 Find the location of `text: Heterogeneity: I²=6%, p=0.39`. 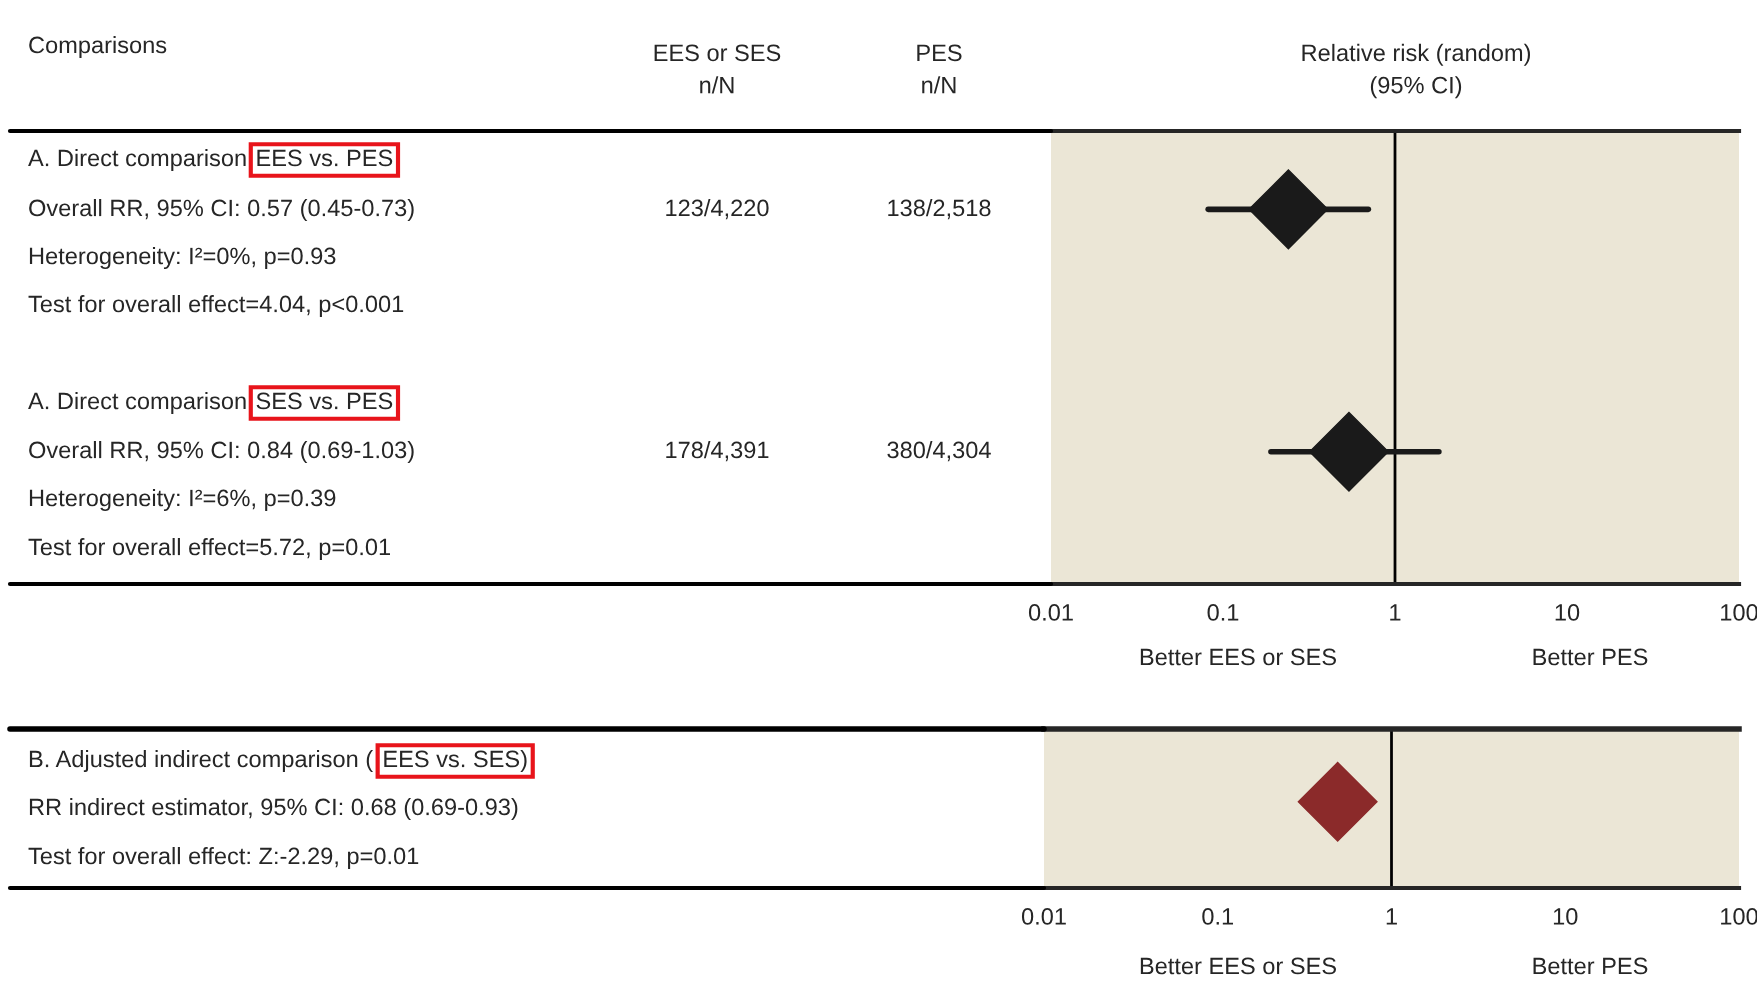

text: Heterogeneity: I²=6%, p=0.39 is located at coordinates (182, 500).